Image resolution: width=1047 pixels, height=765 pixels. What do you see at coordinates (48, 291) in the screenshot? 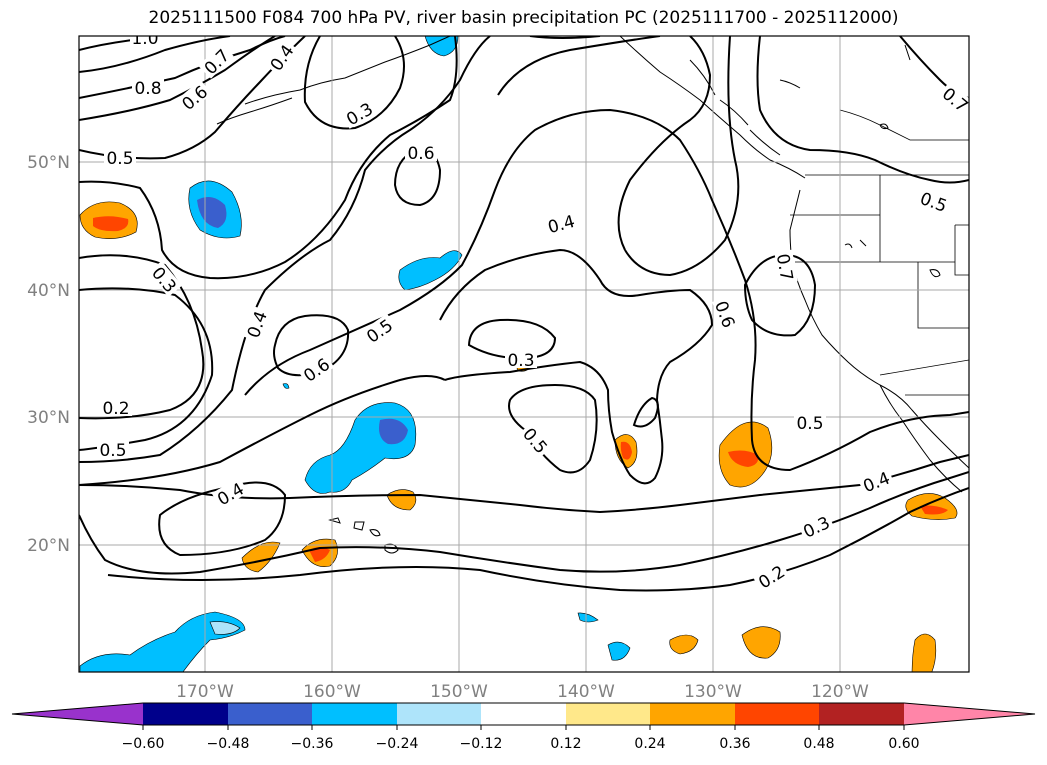
I see `lat-label: 40°N` at bounding box center [48, 291].